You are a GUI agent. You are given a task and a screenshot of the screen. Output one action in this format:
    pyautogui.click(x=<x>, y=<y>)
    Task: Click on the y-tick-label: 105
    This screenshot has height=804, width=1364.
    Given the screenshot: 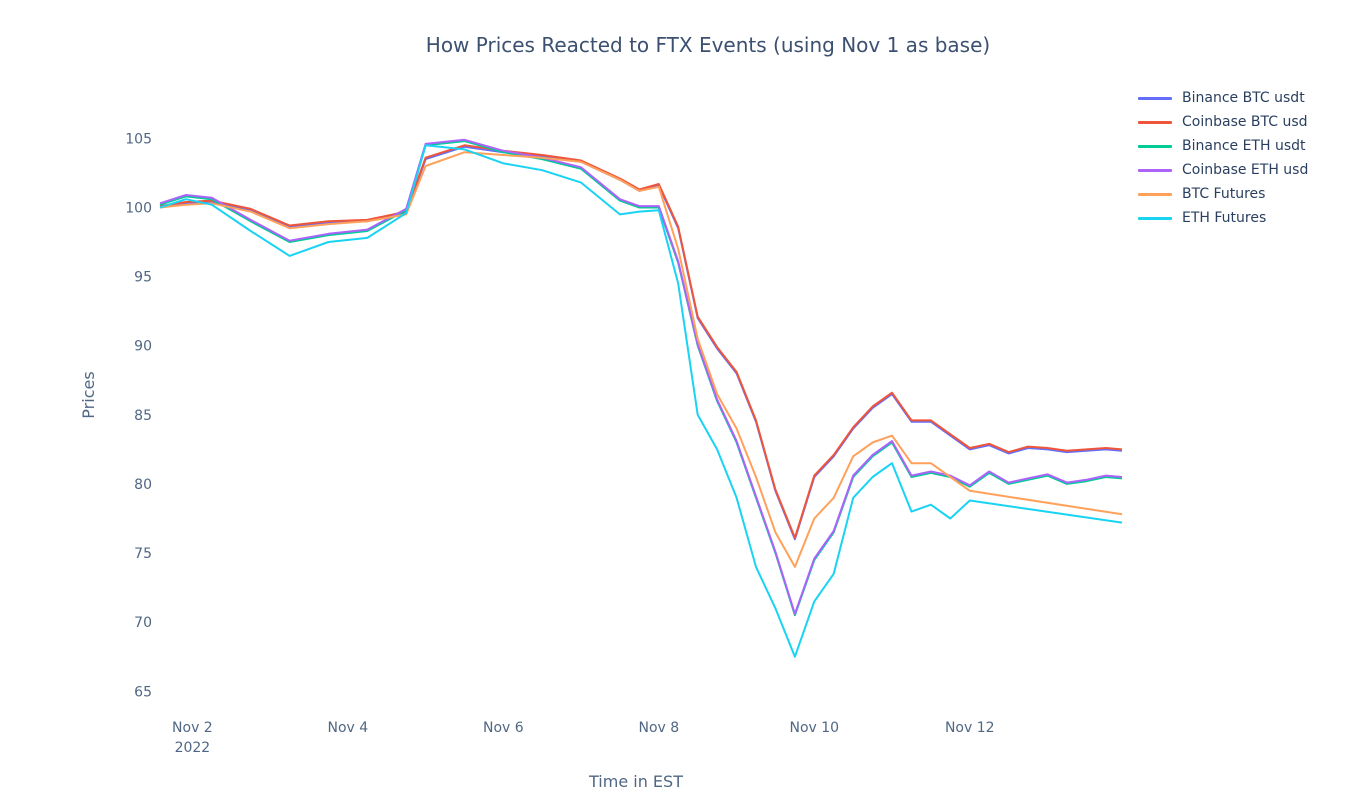 What is the action you would take?
    pyautogui.click(x=138, y=139)
    